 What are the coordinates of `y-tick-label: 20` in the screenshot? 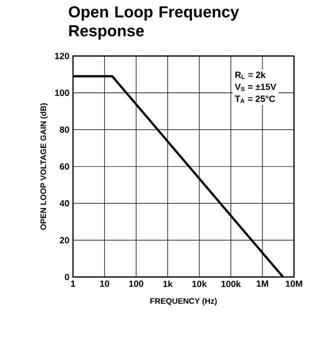 It's located at (65, 240).